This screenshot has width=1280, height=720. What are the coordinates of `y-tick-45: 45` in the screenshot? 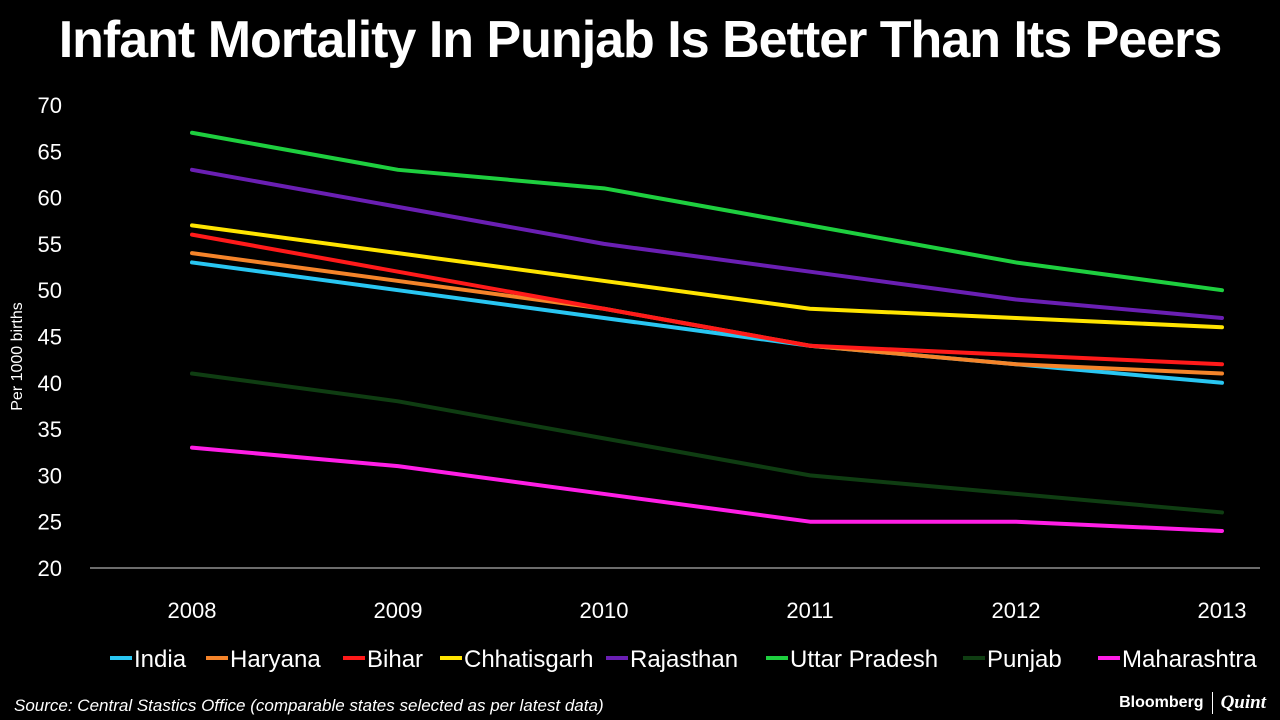 It's located at (50, 337).